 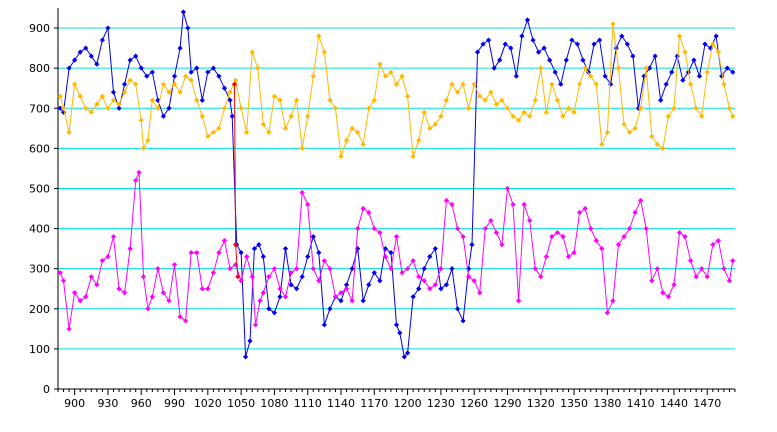 What do you see at coordinates (39, 269) in the screenshot?
I see `y-tick-label: 300` at bounding box center [39, 269].